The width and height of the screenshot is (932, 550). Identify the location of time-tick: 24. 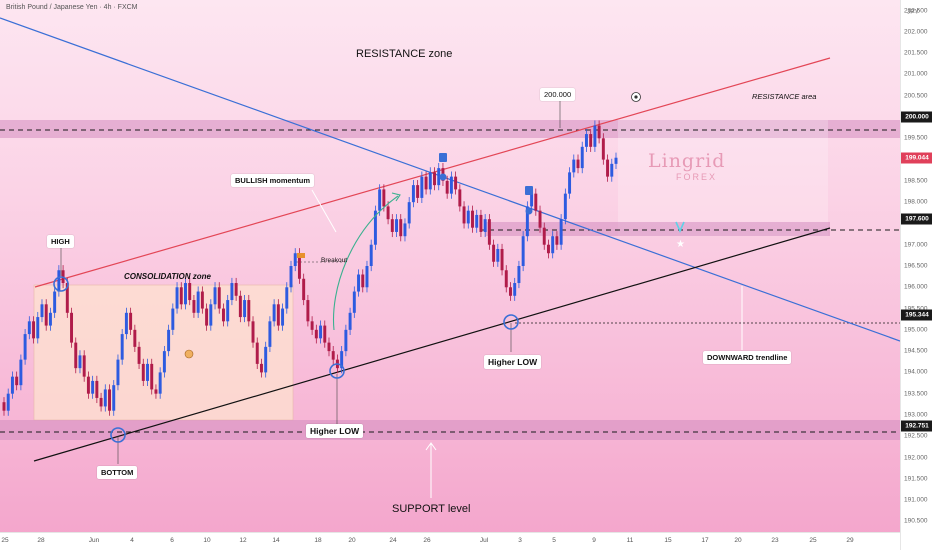
(393, 540).